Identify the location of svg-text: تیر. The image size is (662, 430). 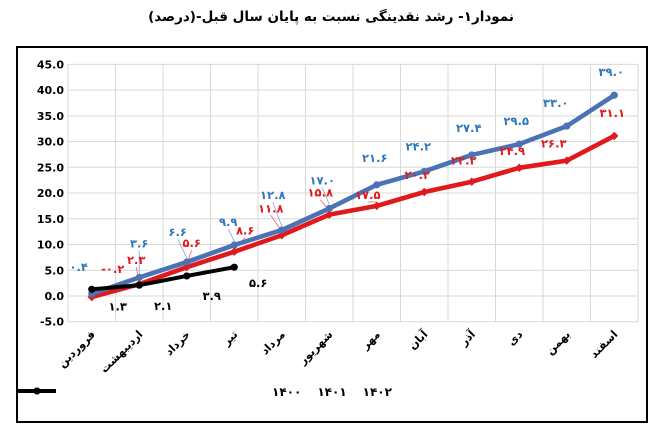
(230, 338).